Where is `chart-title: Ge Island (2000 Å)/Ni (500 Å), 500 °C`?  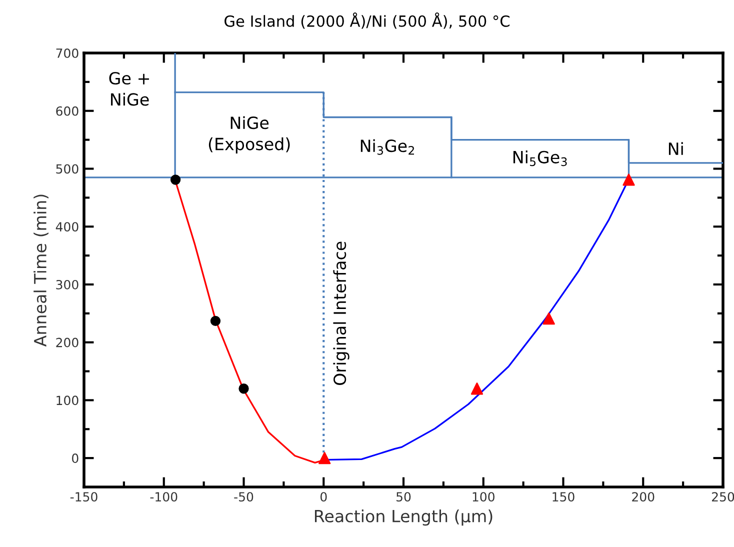 chart-title: Ge Island (2000 Å)/Ni (500 Å), 500 °C is located at coordinates (367, 20).